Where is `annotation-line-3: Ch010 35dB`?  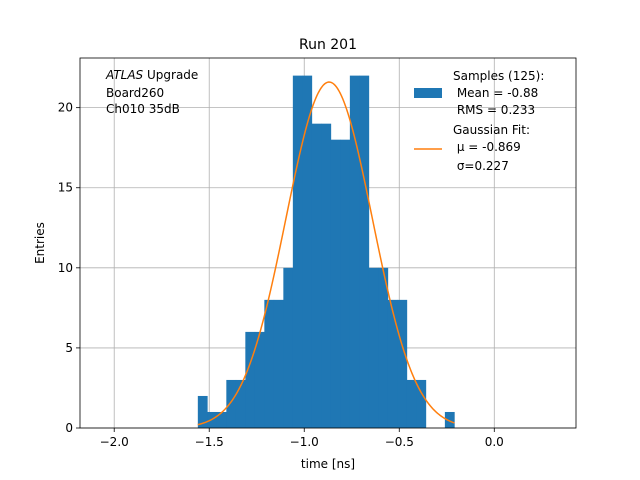 annotation-line-3: Ch010 35dB is located at coordinates (143, 109).